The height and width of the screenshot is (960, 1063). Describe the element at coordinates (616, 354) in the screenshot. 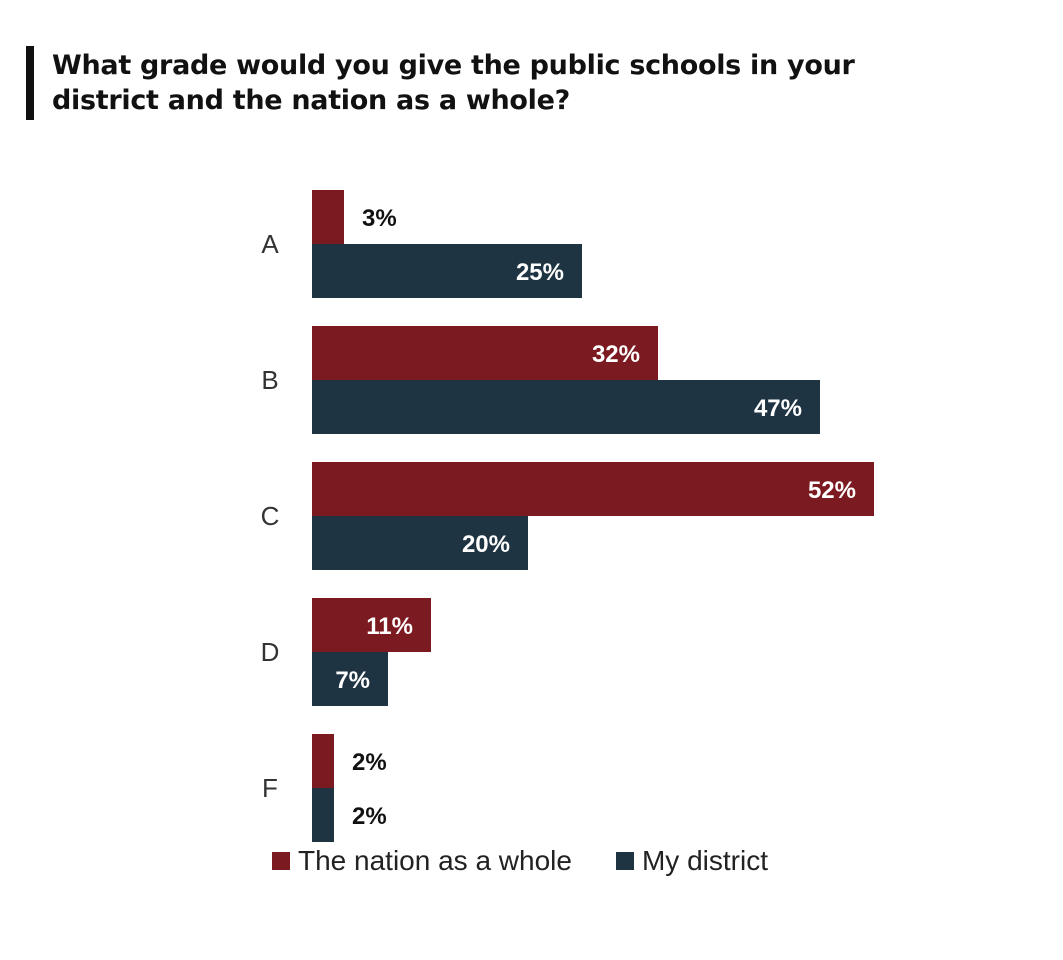

I see `value-label-nation-b: 32%` at that location.